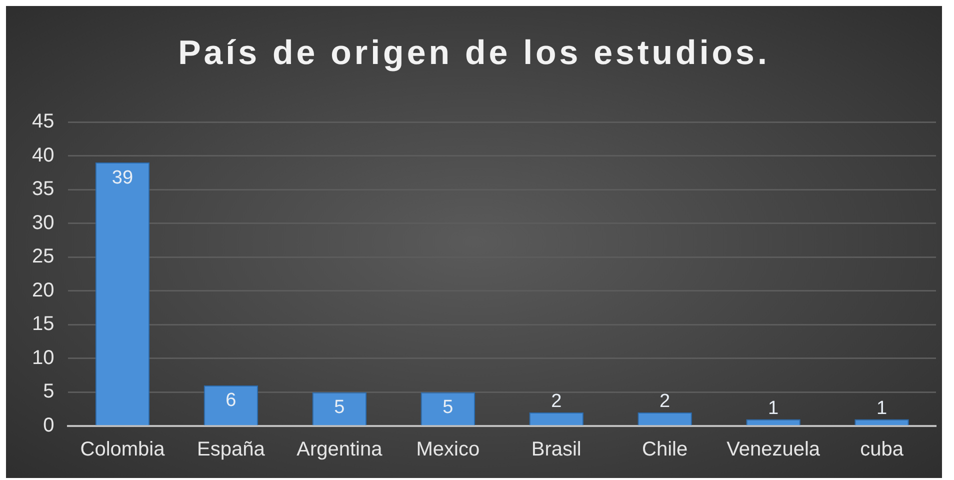 Image resolution: width=954 pixels, height=480 pixels. I want to click on y-tick-label: 40, so click(43, 155).